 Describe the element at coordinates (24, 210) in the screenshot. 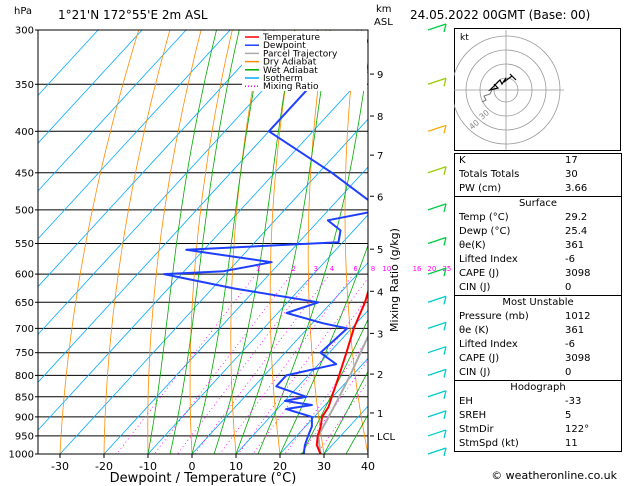

I see `pressure-tick-label: 500` at that location.